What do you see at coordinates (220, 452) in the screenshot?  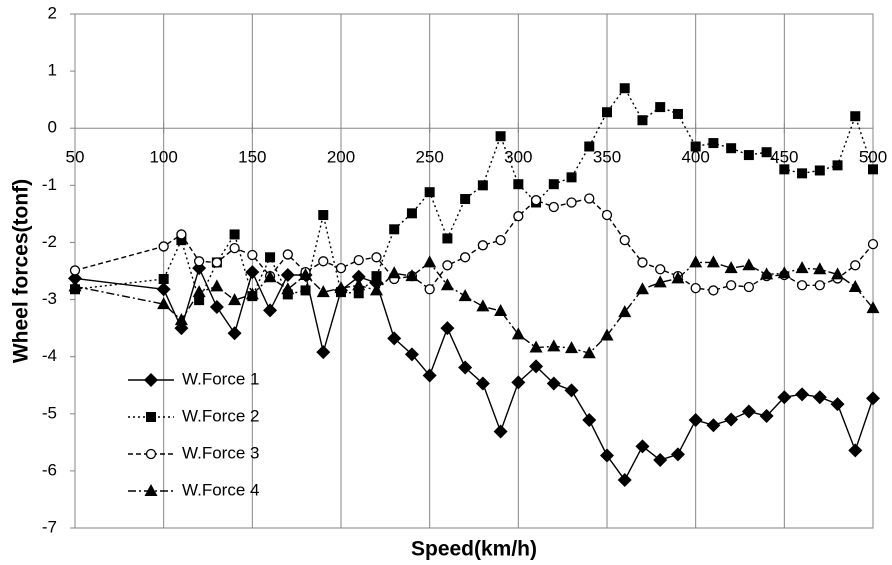 I see `legend-label: W.Force 3` at bounding box center [220, 452].